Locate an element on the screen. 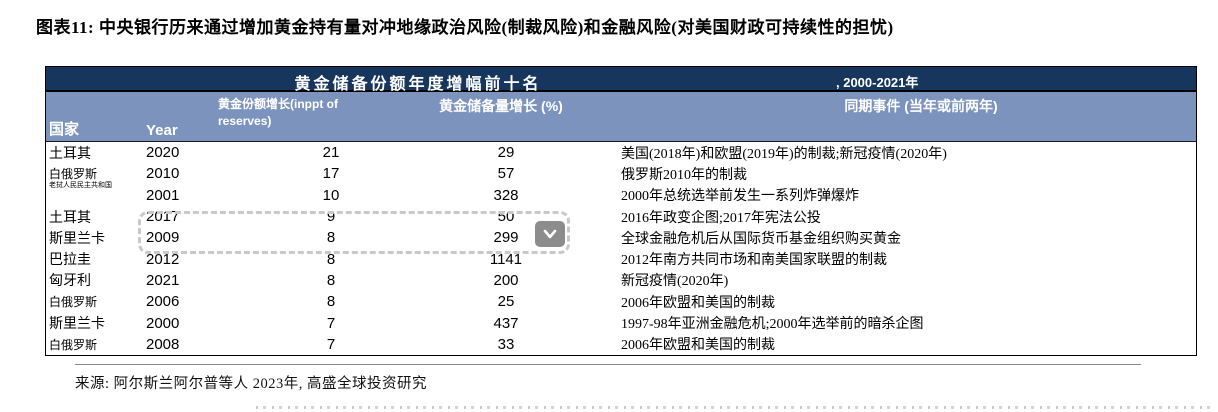  table-row: 白俄罗斯 2006 8 25 2006年欧盟和美国的制裁 is located at coordinates (621, 301).